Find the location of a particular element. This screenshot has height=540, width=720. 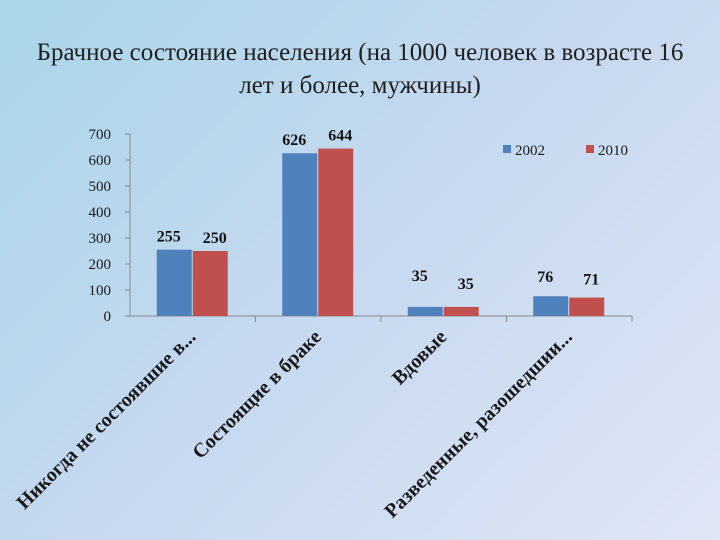

legend-label: 2002 is located at coordinates (530, 151).